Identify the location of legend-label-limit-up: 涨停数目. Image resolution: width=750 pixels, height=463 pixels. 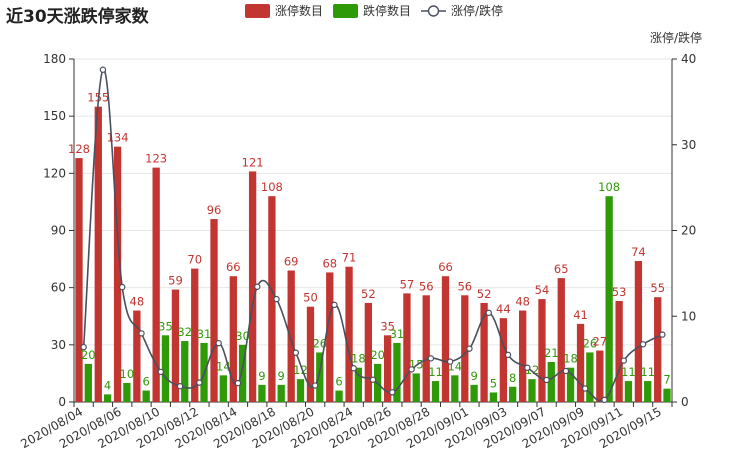
(299, 10).